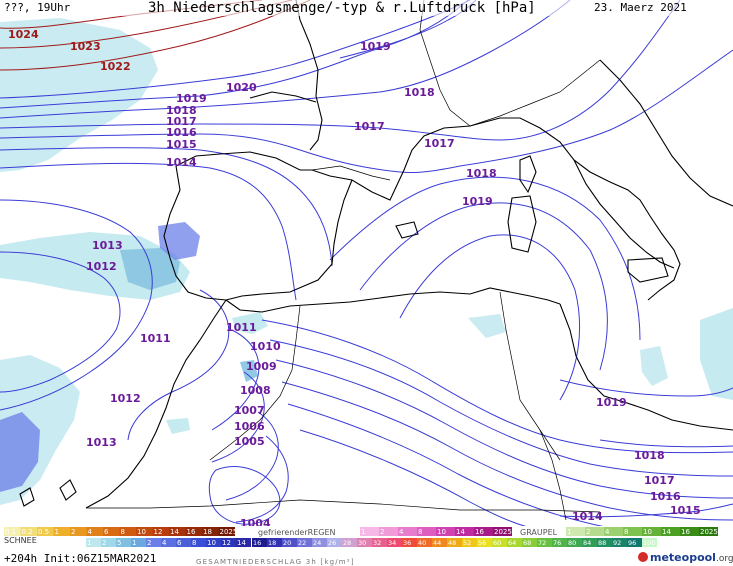 The width and height of the screenshot is (733, 566). I want to click on legend-schnee-top-value: 8, so click(123, 532).